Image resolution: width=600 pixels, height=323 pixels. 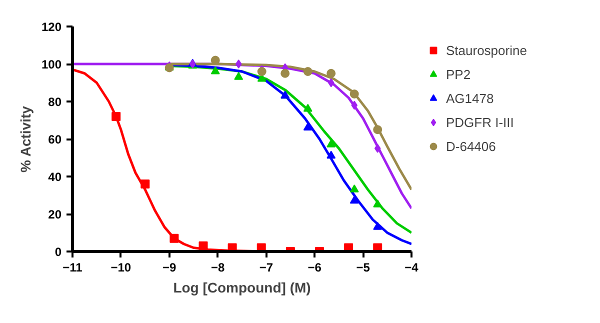 I want to click on y-tick-label: 100, so click(x=51, y=65).